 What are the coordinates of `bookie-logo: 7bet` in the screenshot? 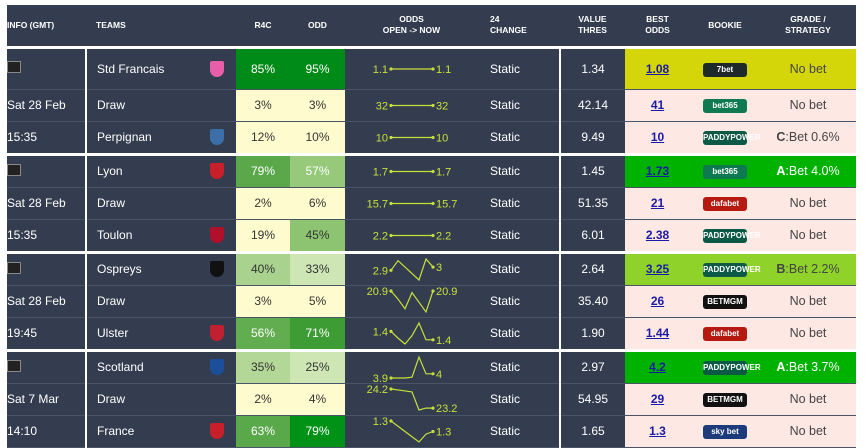 It's located at (725, 69).